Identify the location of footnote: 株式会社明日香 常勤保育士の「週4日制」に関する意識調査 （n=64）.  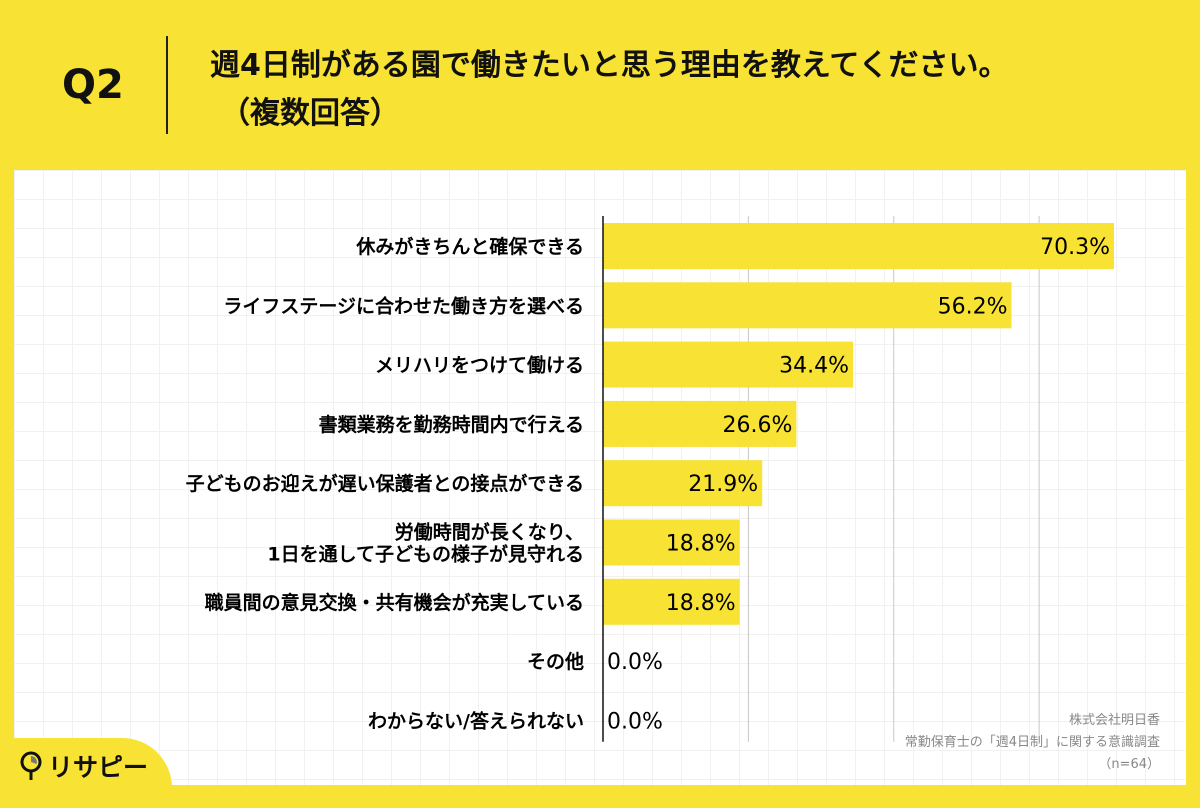
(1032, 743).